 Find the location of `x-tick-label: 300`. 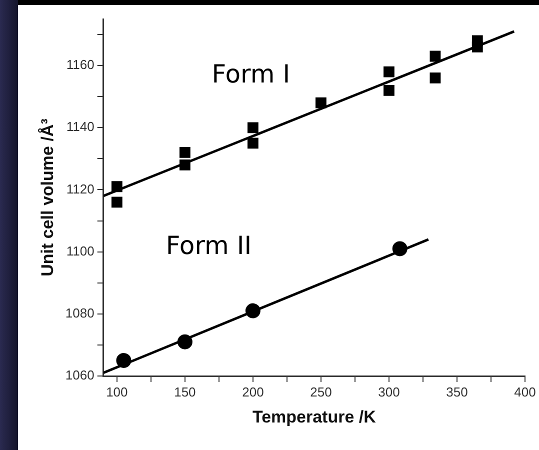

x-tick-label: 300 is located at coordinates (389, 392).